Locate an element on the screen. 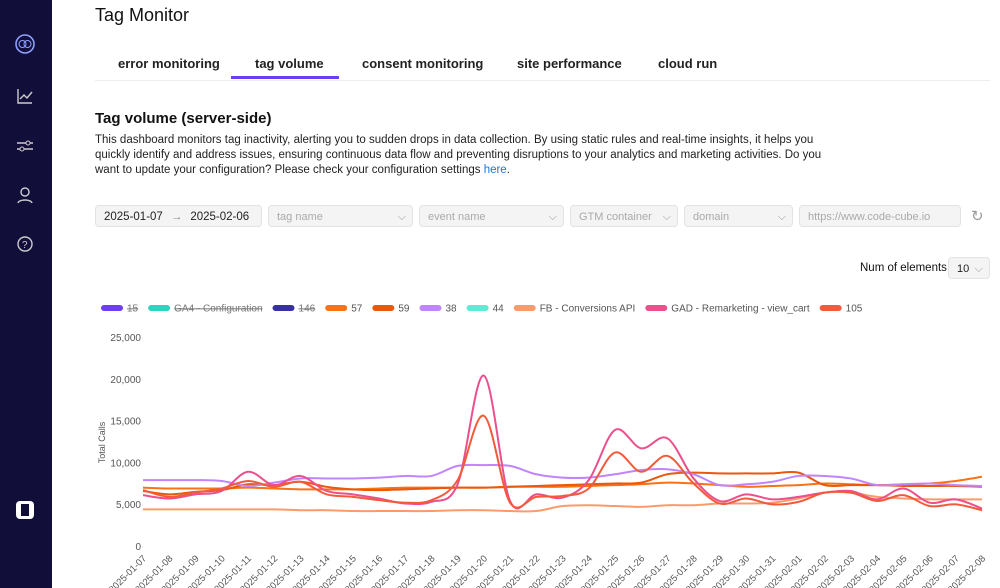  legend-item: GAD - Remarketing - view_cart is located at coordinates (727, 309).